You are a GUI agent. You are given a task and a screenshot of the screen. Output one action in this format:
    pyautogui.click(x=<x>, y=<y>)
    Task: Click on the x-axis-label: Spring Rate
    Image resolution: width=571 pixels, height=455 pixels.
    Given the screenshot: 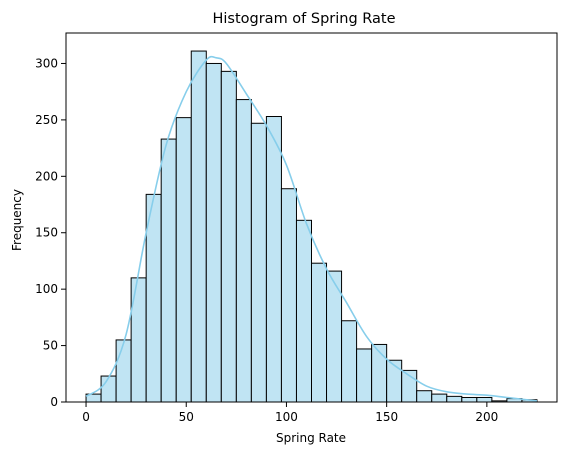 What is the action you would take?
    pyautogui.click(x=311, y=438)
    